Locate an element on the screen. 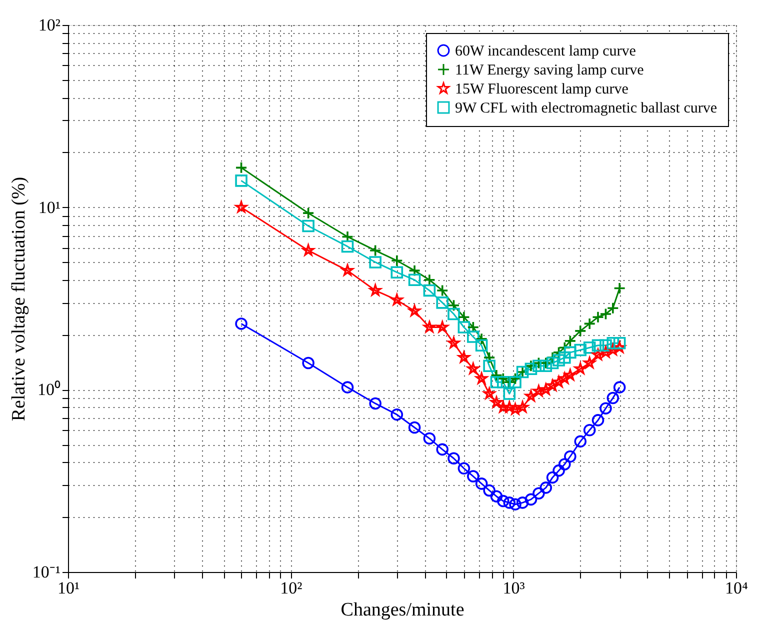  y-tick-label: 10⁰ is located at coordinates (49, 390).